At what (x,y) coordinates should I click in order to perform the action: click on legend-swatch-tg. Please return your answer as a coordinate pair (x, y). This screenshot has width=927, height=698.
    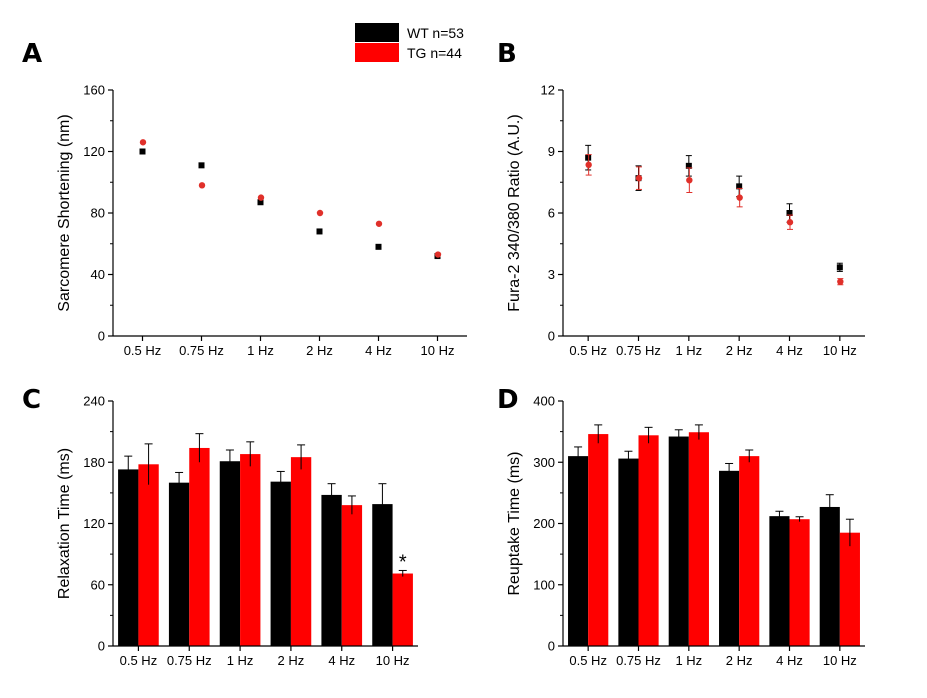
    Looking at the image, I should click on (377, 52).